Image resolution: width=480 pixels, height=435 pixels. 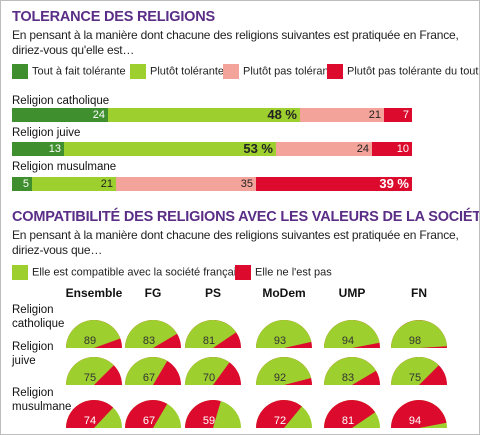 I want to click on semicircle-pie: 59, so click(x=213, y=413).